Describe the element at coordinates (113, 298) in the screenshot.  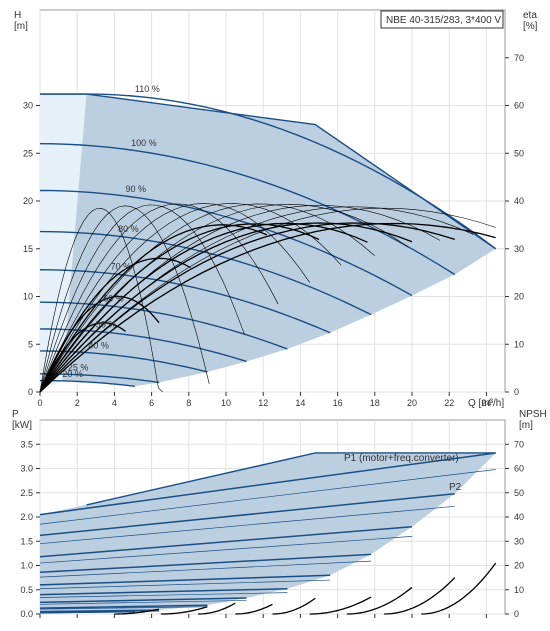
I see `speed-label: 60 %` at that location.